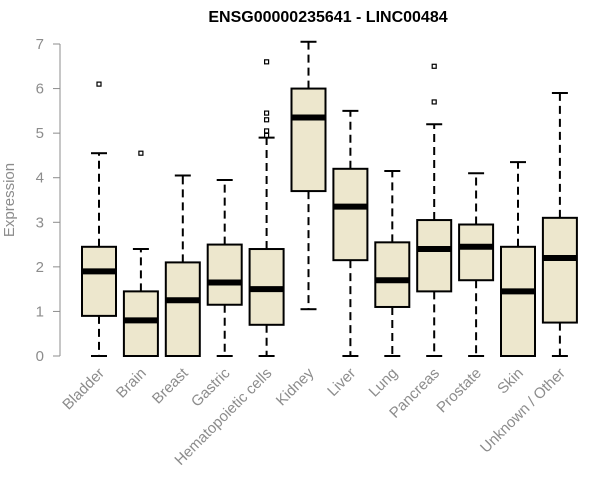  Describe the element at coordinates (131, 383) in the screenshot. I see `x-tick-label: Brain` at that location.